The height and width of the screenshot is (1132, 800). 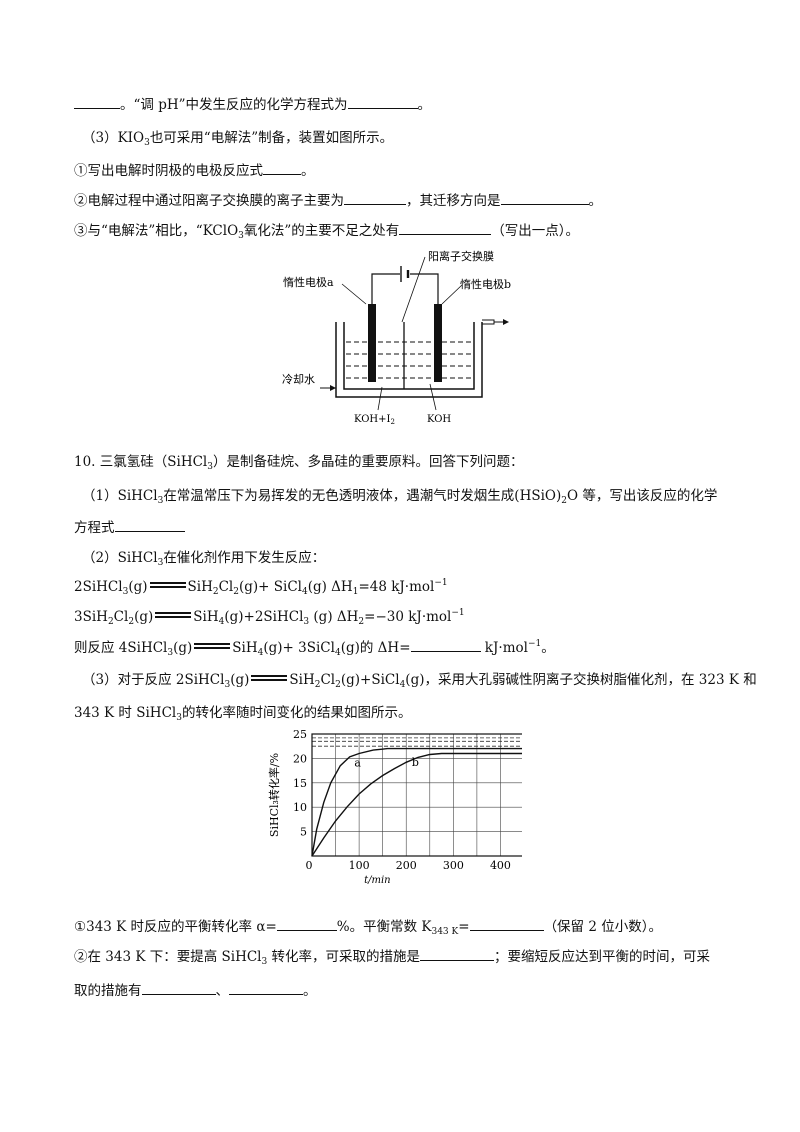 What do you see at coordinates (300, 734) in the screenshot?
I see `y-tick-label: 25` at bounding box center [300, 734].